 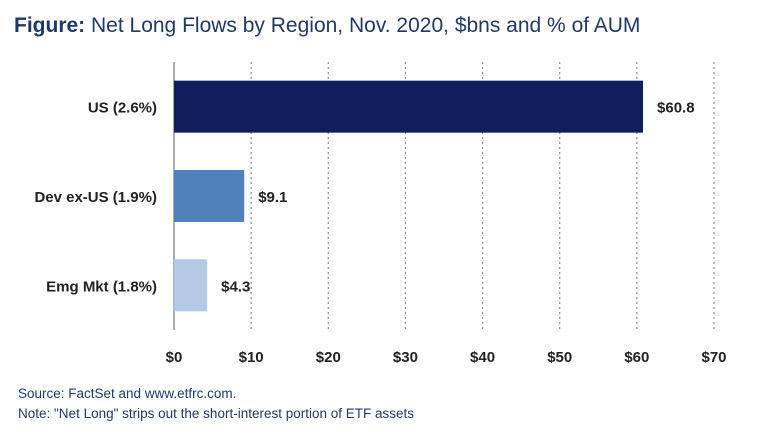 What do you see at coordinates (235, 286) in the screenshot?
I see `data-label-2: $4.3` at bounding box center [235, 286].